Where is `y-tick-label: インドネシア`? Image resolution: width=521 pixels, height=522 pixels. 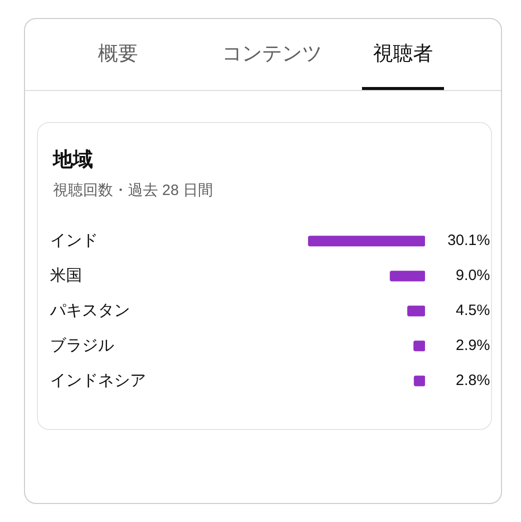 y-tick-label: インドネシア is located at coordinates (98, 381).